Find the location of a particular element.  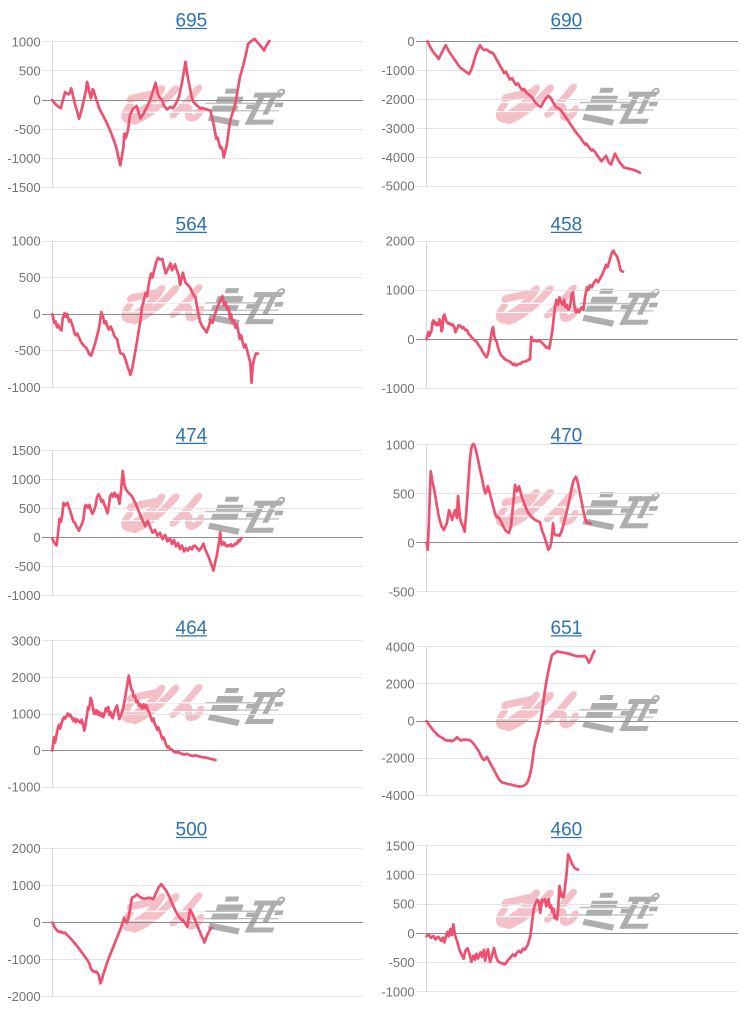

svg-text: 564 is located at coordinates (192, 224).